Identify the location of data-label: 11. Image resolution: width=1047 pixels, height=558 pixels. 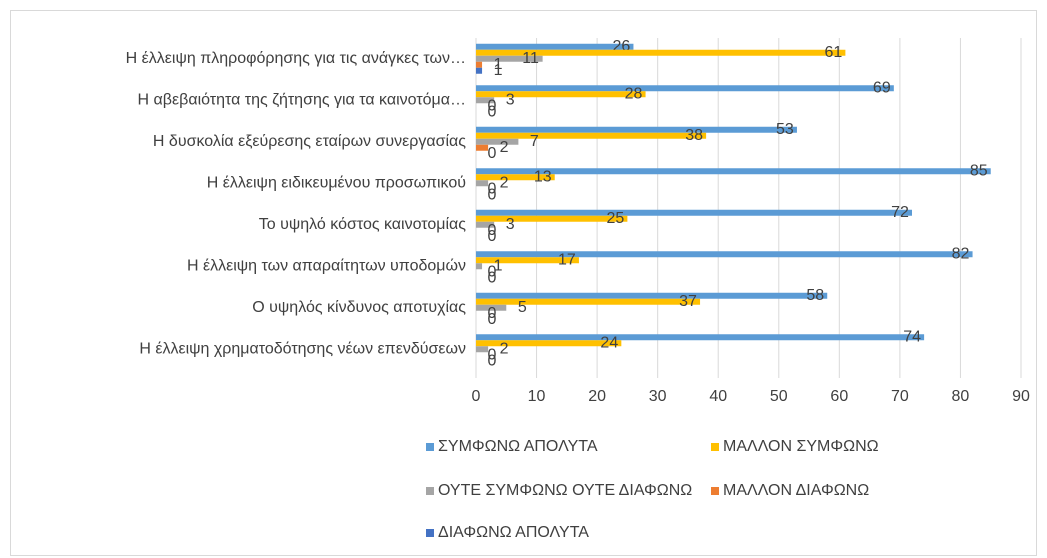
(530, 58).